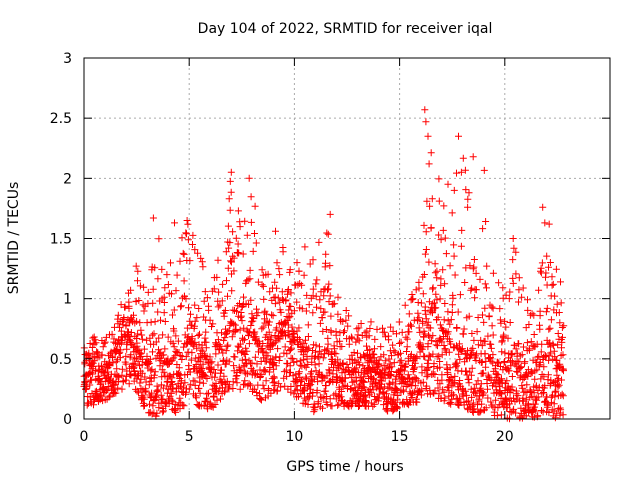 The image size is (640, 480). What do you see at coordinates (14, 238) in the screenshot?
I see `y-axis-label: SRMTID / TECUs` at bounding box center [14, 238].